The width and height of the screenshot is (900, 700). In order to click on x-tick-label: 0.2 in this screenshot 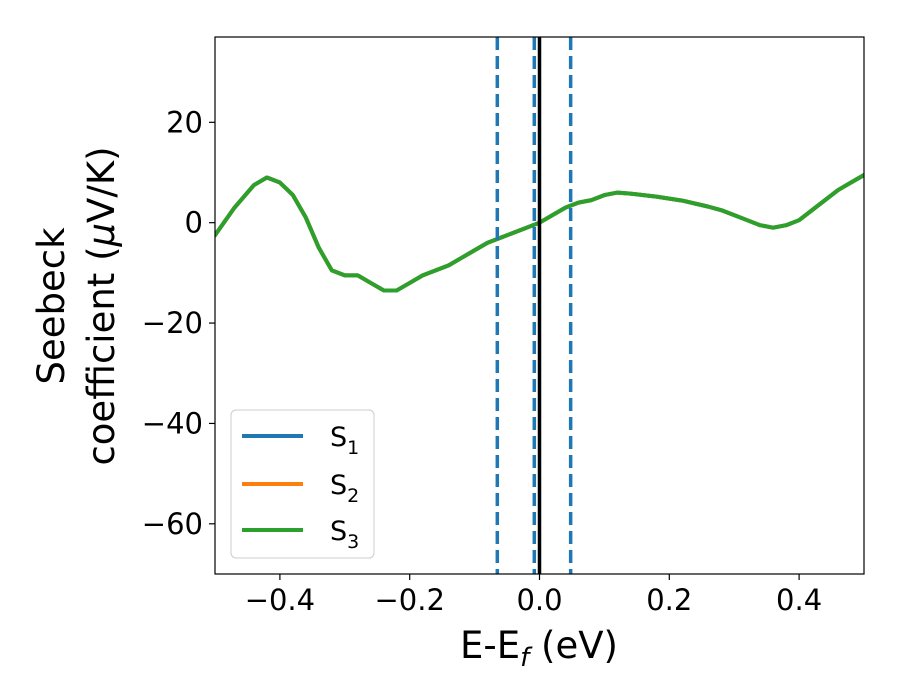, I will do `click(669, 600)`.